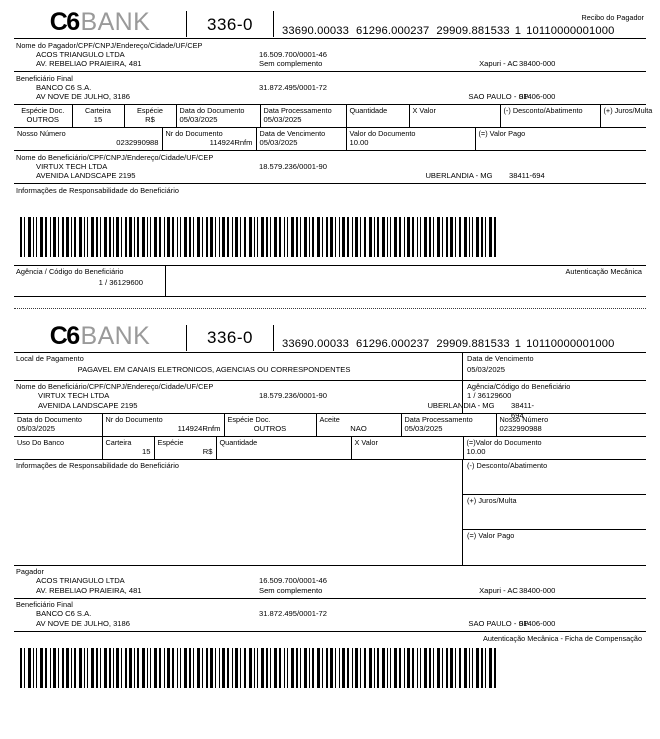 The image size is (660, 739). Describe the element at coordinates (70, 272) in the screenshot. I see `receipt-agency-label: Agência / Código do Beneficiário` at that location.